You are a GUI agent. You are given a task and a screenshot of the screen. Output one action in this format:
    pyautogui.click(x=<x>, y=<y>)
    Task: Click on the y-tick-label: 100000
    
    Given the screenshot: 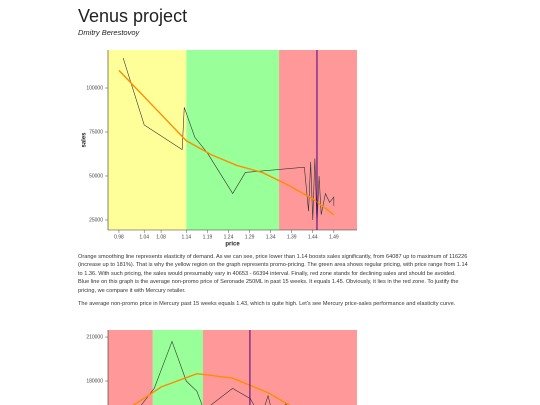 What is the action you would take?
    pyautogui.click(x=94, y=88)
    